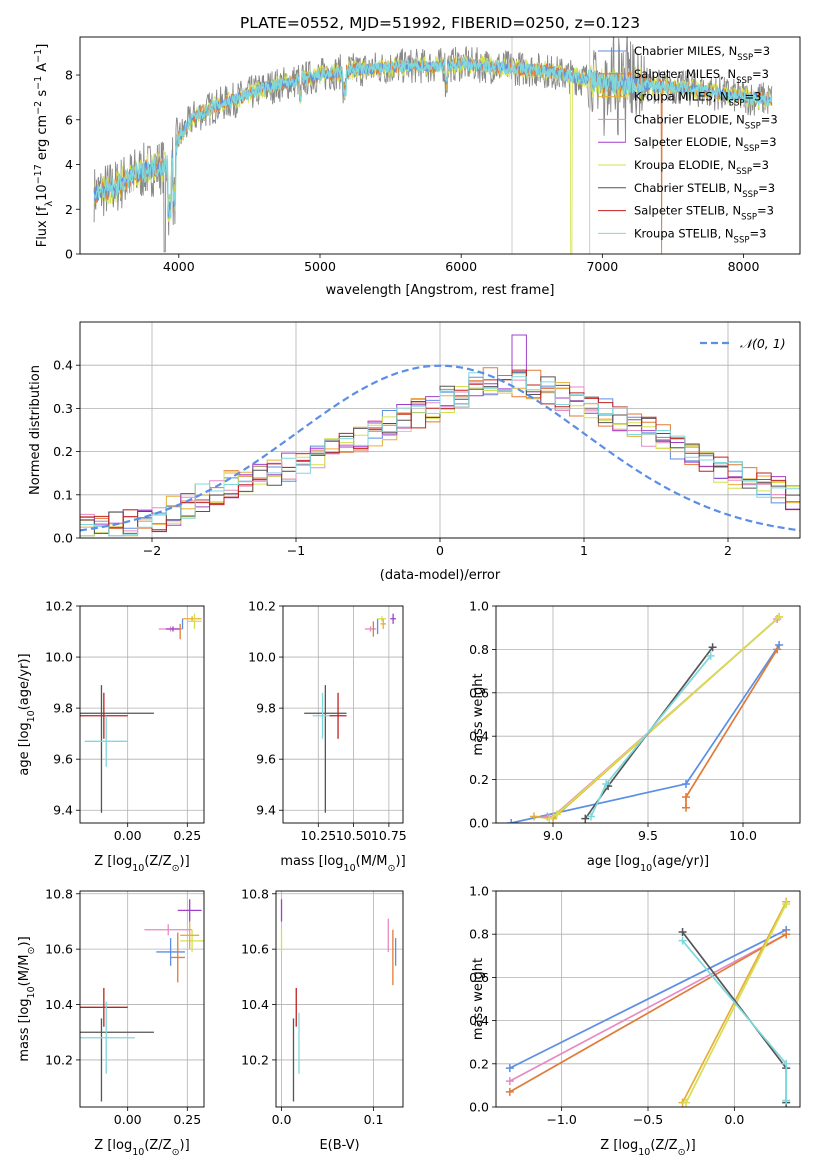 The image size is (819, 1170). I want to click on y-tick-label: 8, so click(69, 75).